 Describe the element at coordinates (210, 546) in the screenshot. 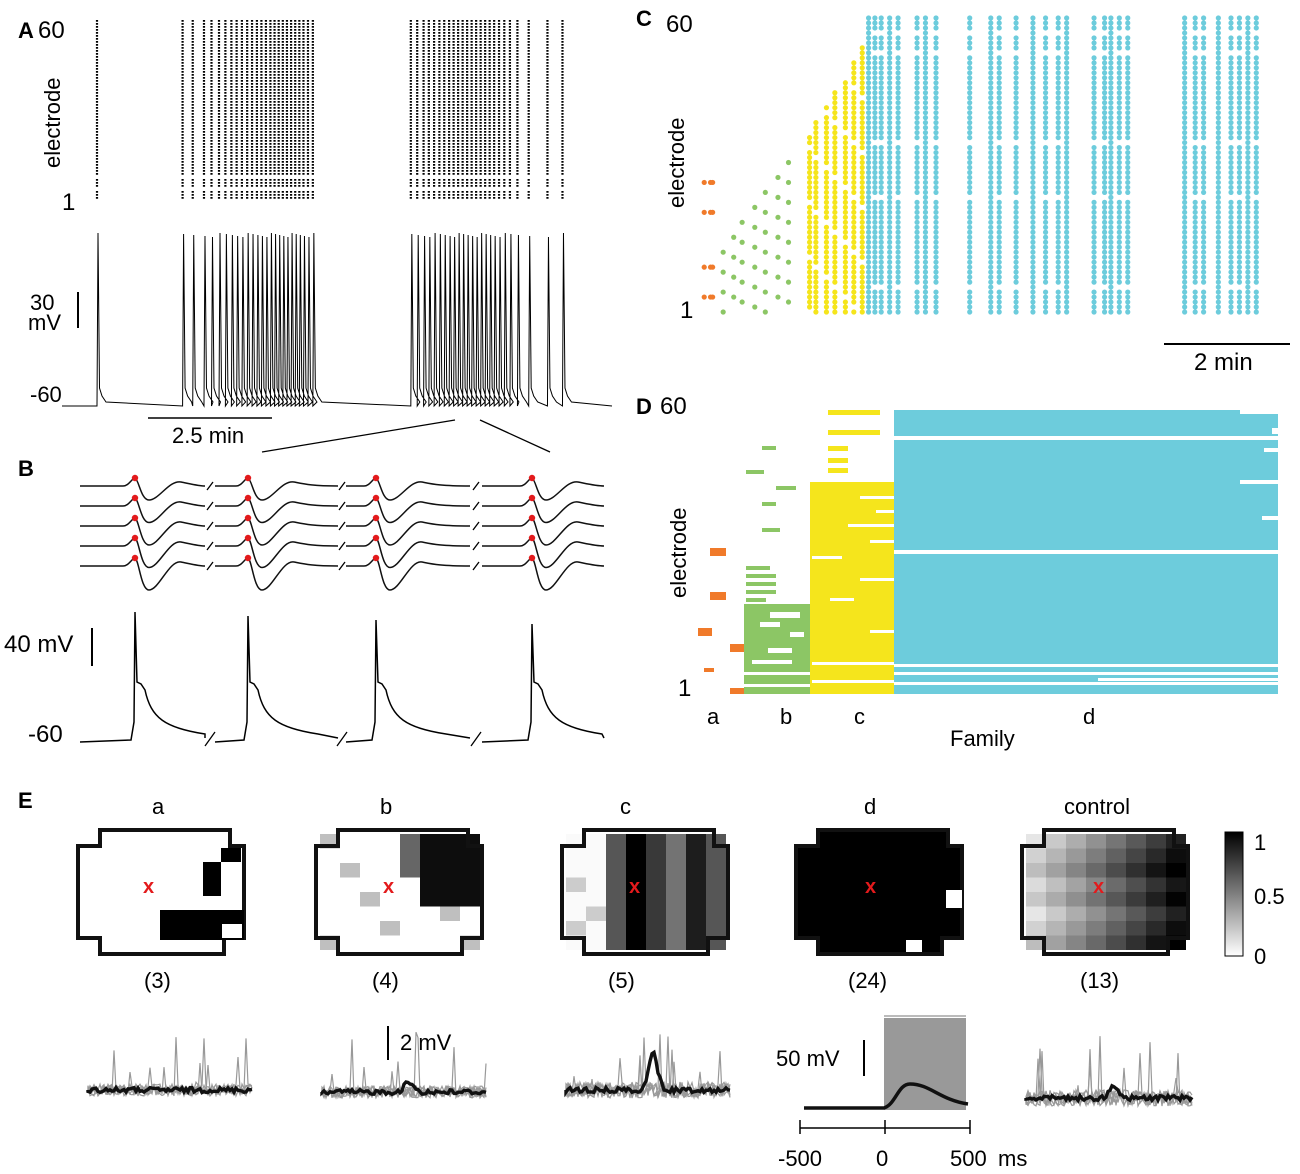

I see `b-break-mark` at that location.